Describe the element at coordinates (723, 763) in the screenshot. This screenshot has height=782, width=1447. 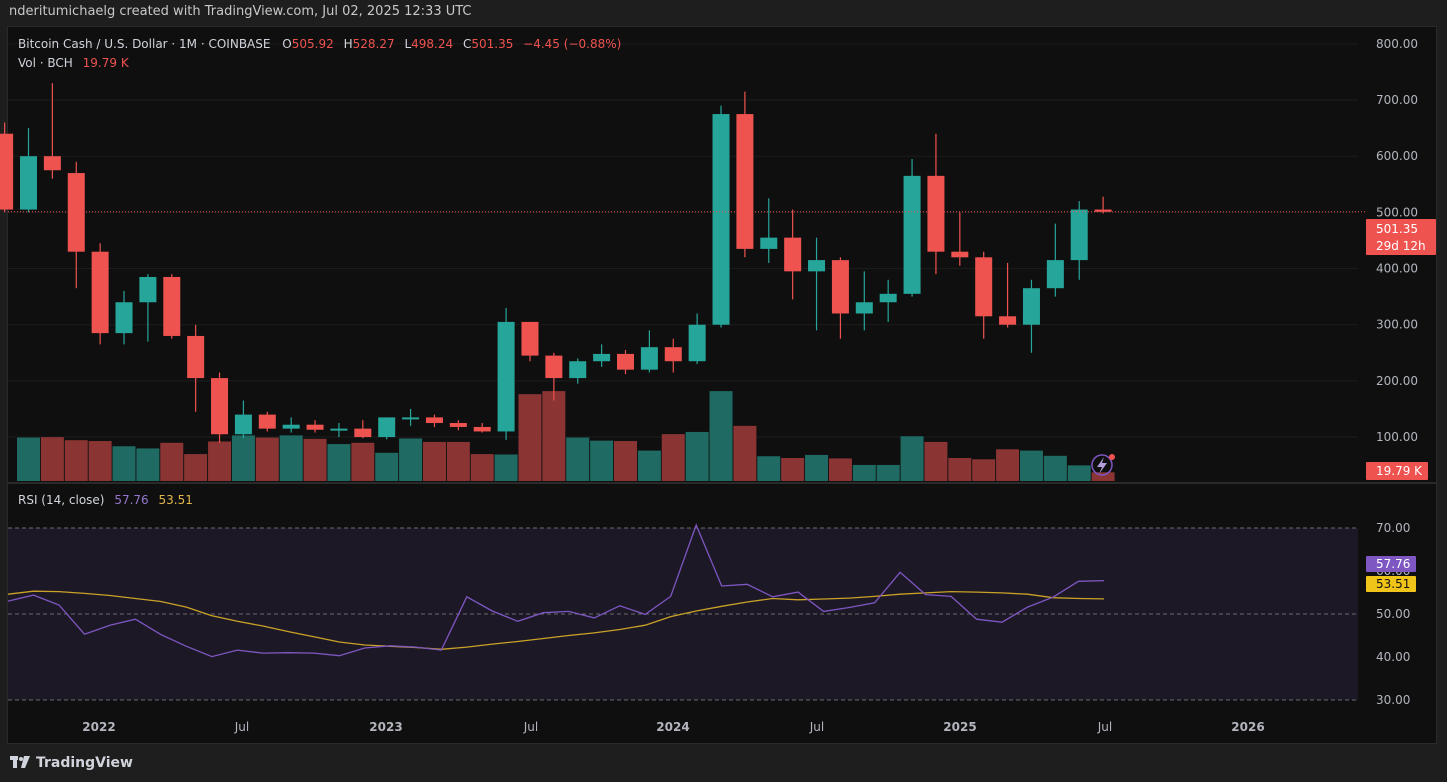
I see `footer` at that location.